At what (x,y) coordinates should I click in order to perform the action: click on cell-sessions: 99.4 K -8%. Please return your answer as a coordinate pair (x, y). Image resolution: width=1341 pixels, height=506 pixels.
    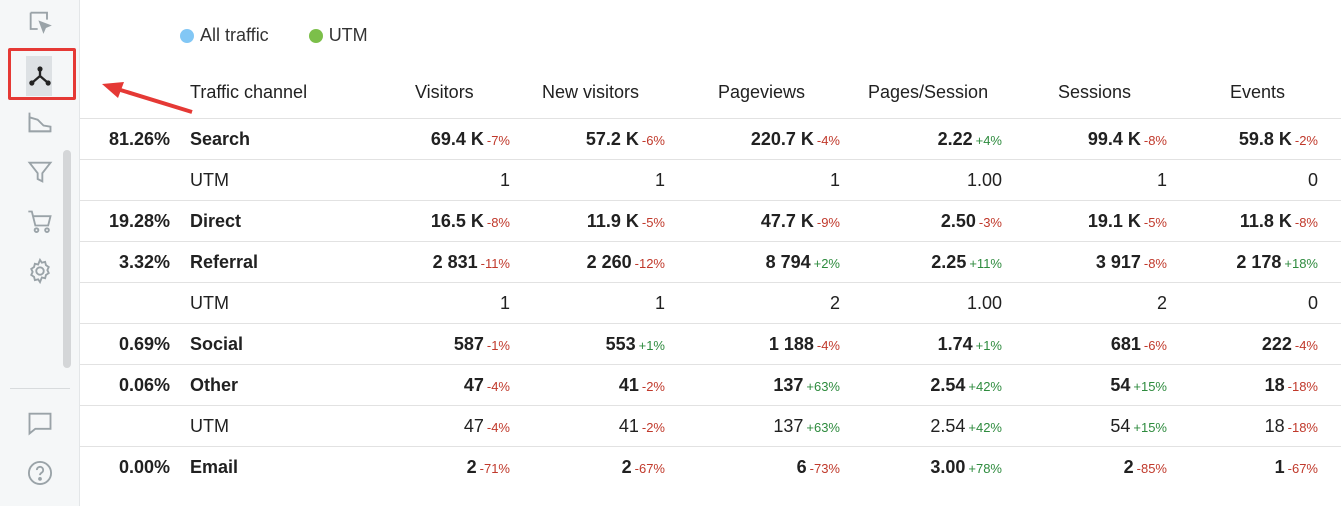
    Looking at the image, I should click on (1127, 139).